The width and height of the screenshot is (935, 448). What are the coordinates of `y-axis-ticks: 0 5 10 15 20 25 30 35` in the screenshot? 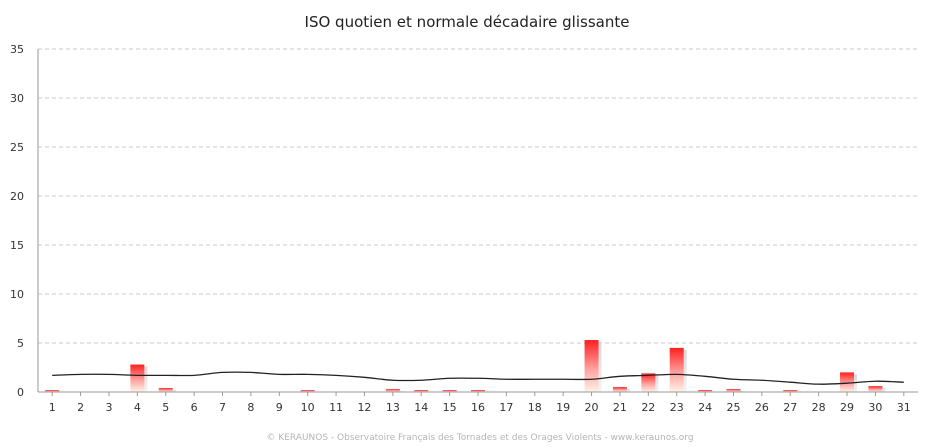 It's located at (17, 221).